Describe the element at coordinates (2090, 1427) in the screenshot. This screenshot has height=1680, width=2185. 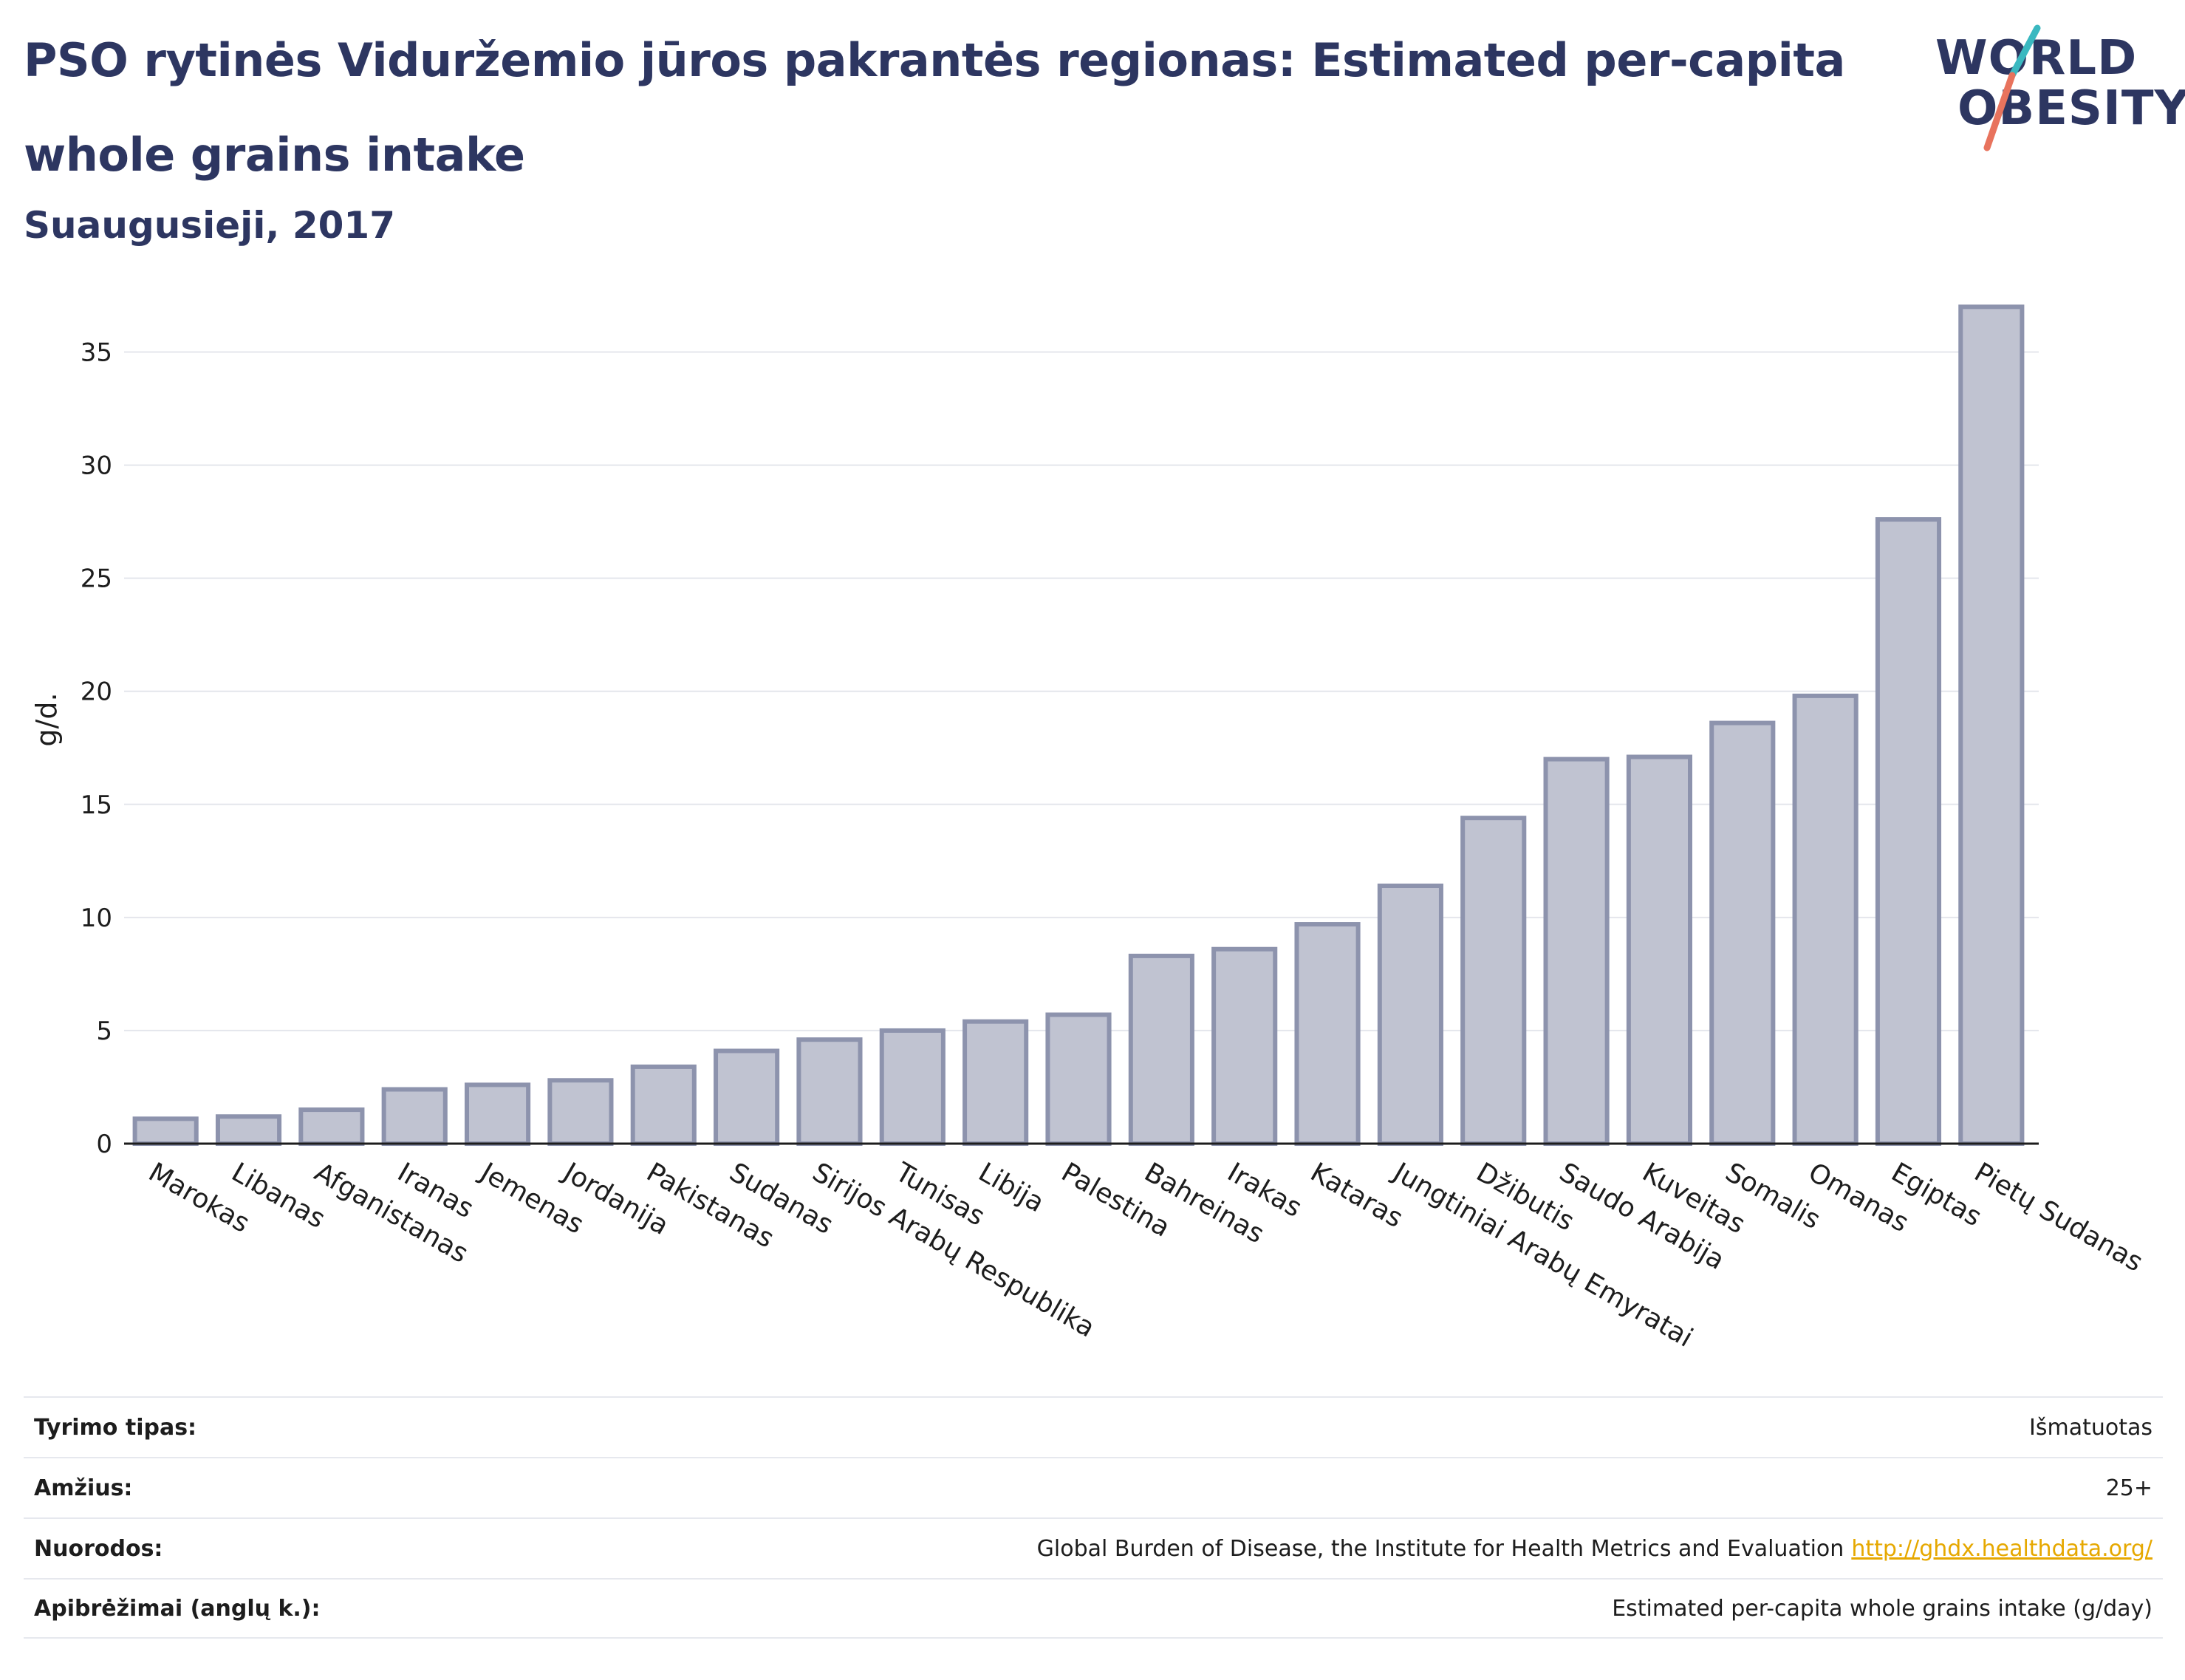
I see `meta-value: Išmatuotas` at that location.